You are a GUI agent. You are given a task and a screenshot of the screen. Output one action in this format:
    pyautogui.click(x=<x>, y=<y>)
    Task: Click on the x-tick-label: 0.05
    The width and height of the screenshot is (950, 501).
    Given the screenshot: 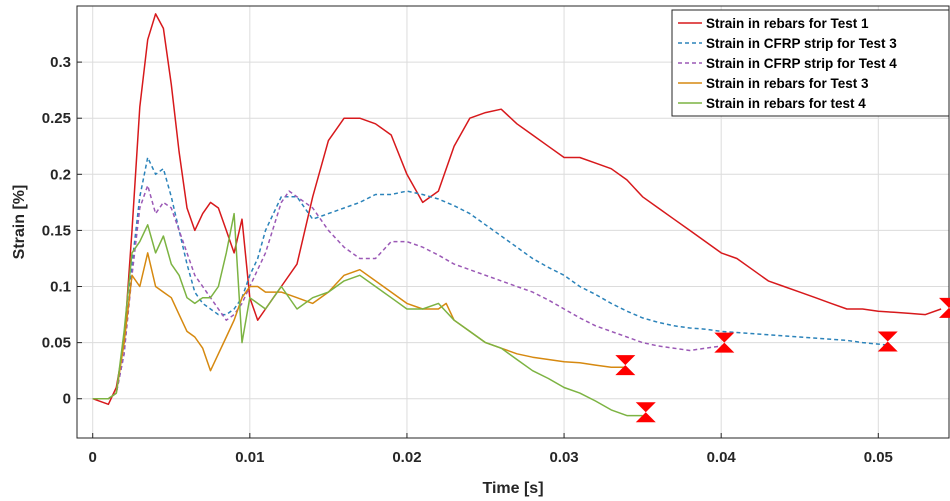 What is the action you would take?
    pyautogui.click(x=878, y=457)
    